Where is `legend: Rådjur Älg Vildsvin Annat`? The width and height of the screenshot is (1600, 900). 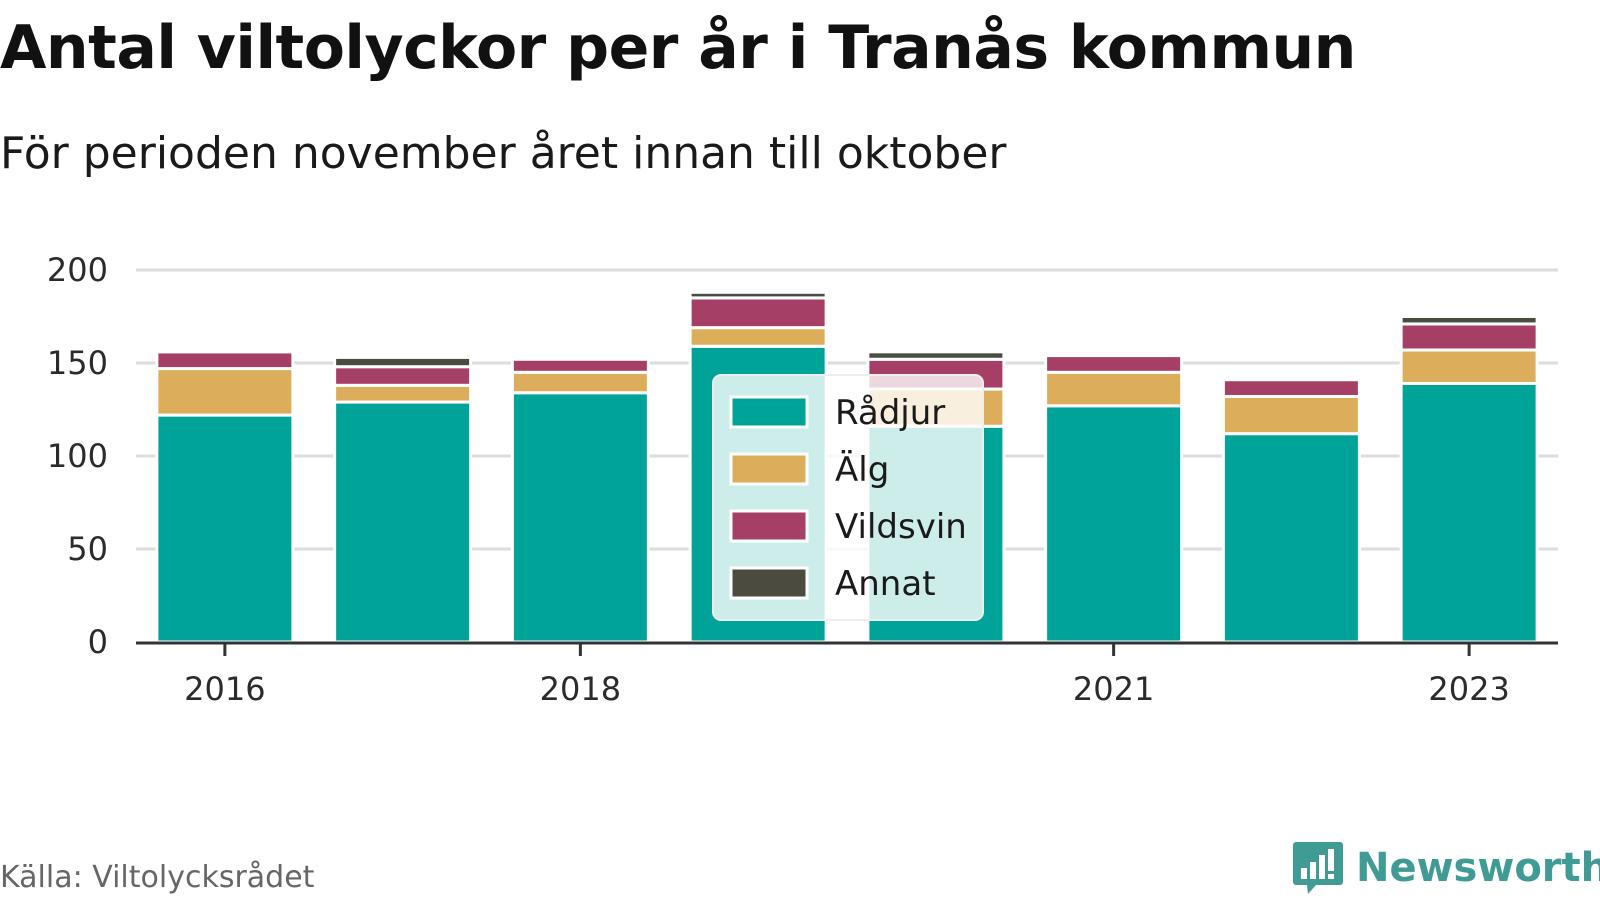
legend: Rådjur Älg Vildsvin Annat is located at coordinates (848, 497).